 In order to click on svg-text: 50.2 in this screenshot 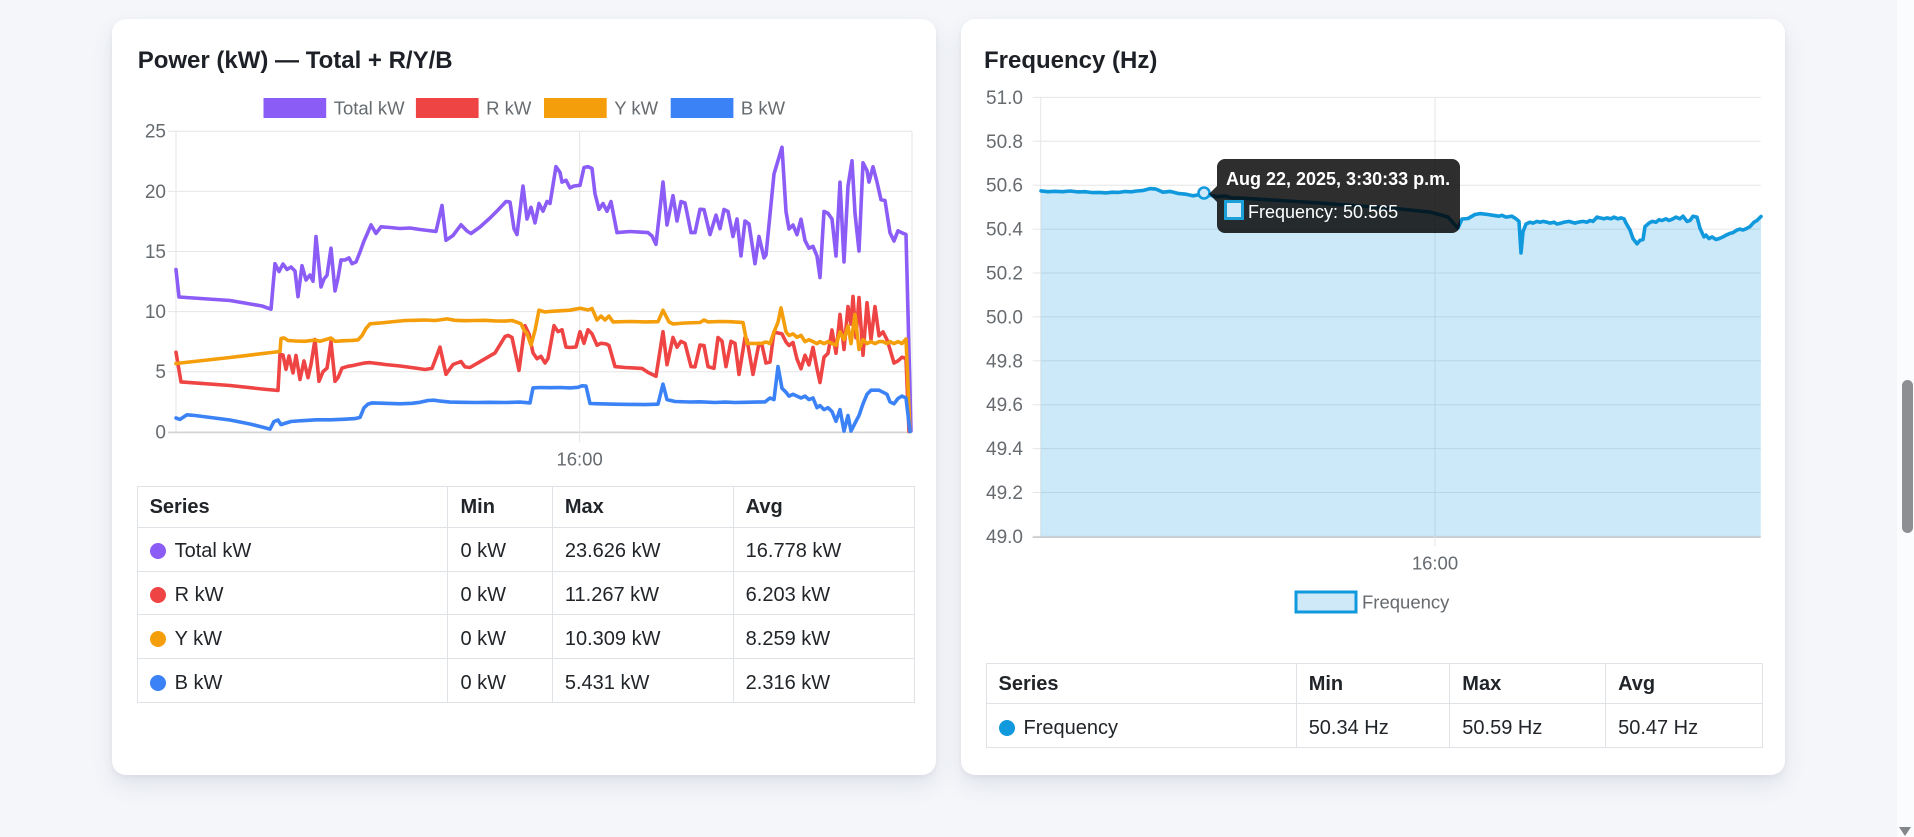, I will do `click(1004, 274)`.